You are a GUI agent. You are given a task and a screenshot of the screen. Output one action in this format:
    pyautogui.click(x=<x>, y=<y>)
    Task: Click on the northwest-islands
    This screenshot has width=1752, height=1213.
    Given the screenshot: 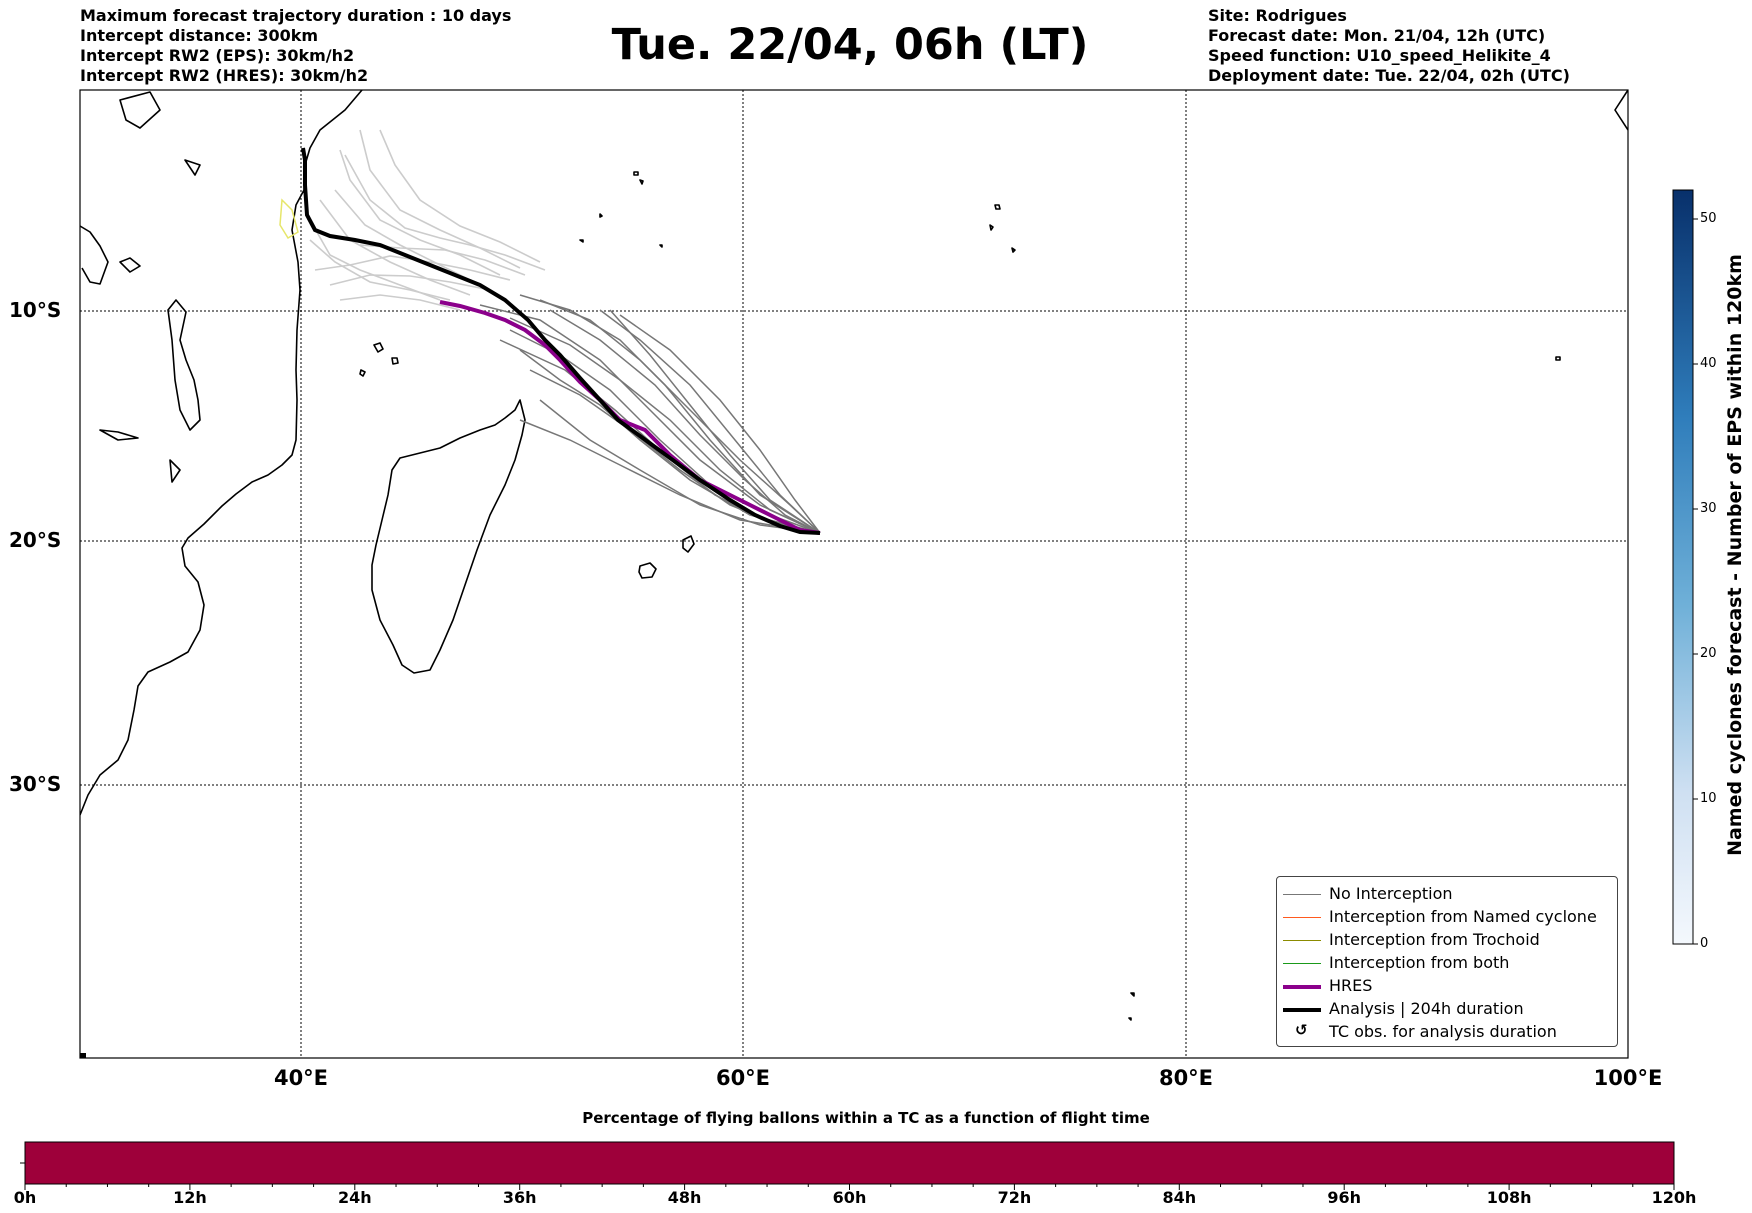 What is the action you would take?
    pyautogui.click(x=160, y=344)
    